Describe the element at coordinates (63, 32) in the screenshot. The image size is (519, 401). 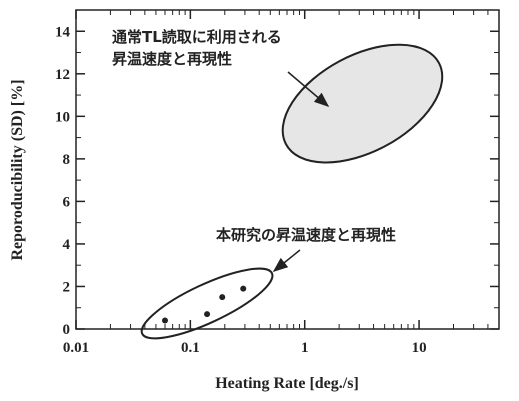
I see `y-tick-label: 14` at that location.